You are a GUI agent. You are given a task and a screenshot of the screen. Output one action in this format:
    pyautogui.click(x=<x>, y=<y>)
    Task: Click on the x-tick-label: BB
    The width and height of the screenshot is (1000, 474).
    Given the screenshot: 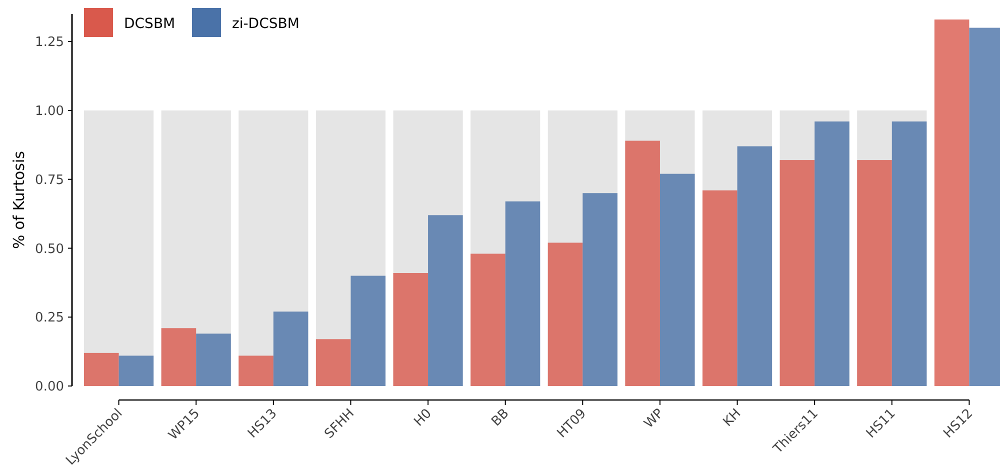 What is the action you would take?
    pyautogui.click(x=500, y=418)
    